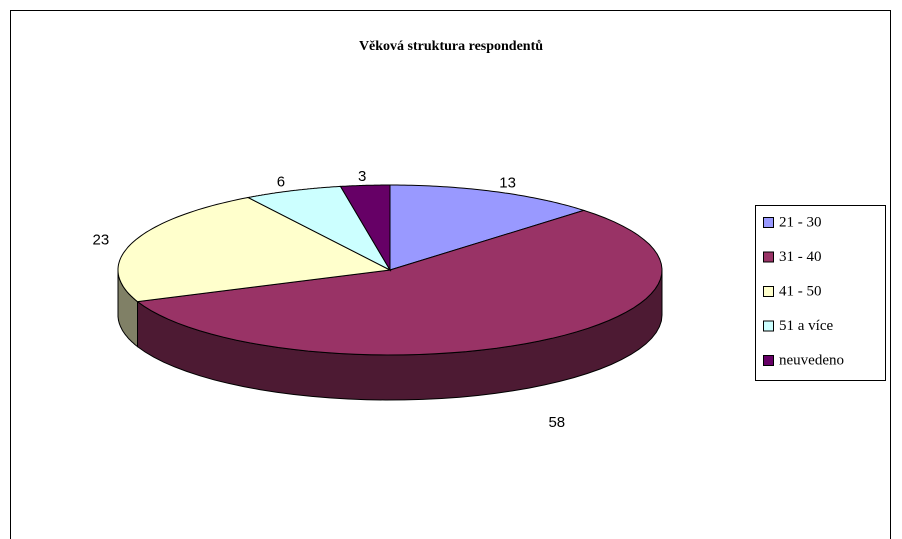 The width and height of the screenshot is (902, 539). I want to click on data-label: 6, so click(281, 182).